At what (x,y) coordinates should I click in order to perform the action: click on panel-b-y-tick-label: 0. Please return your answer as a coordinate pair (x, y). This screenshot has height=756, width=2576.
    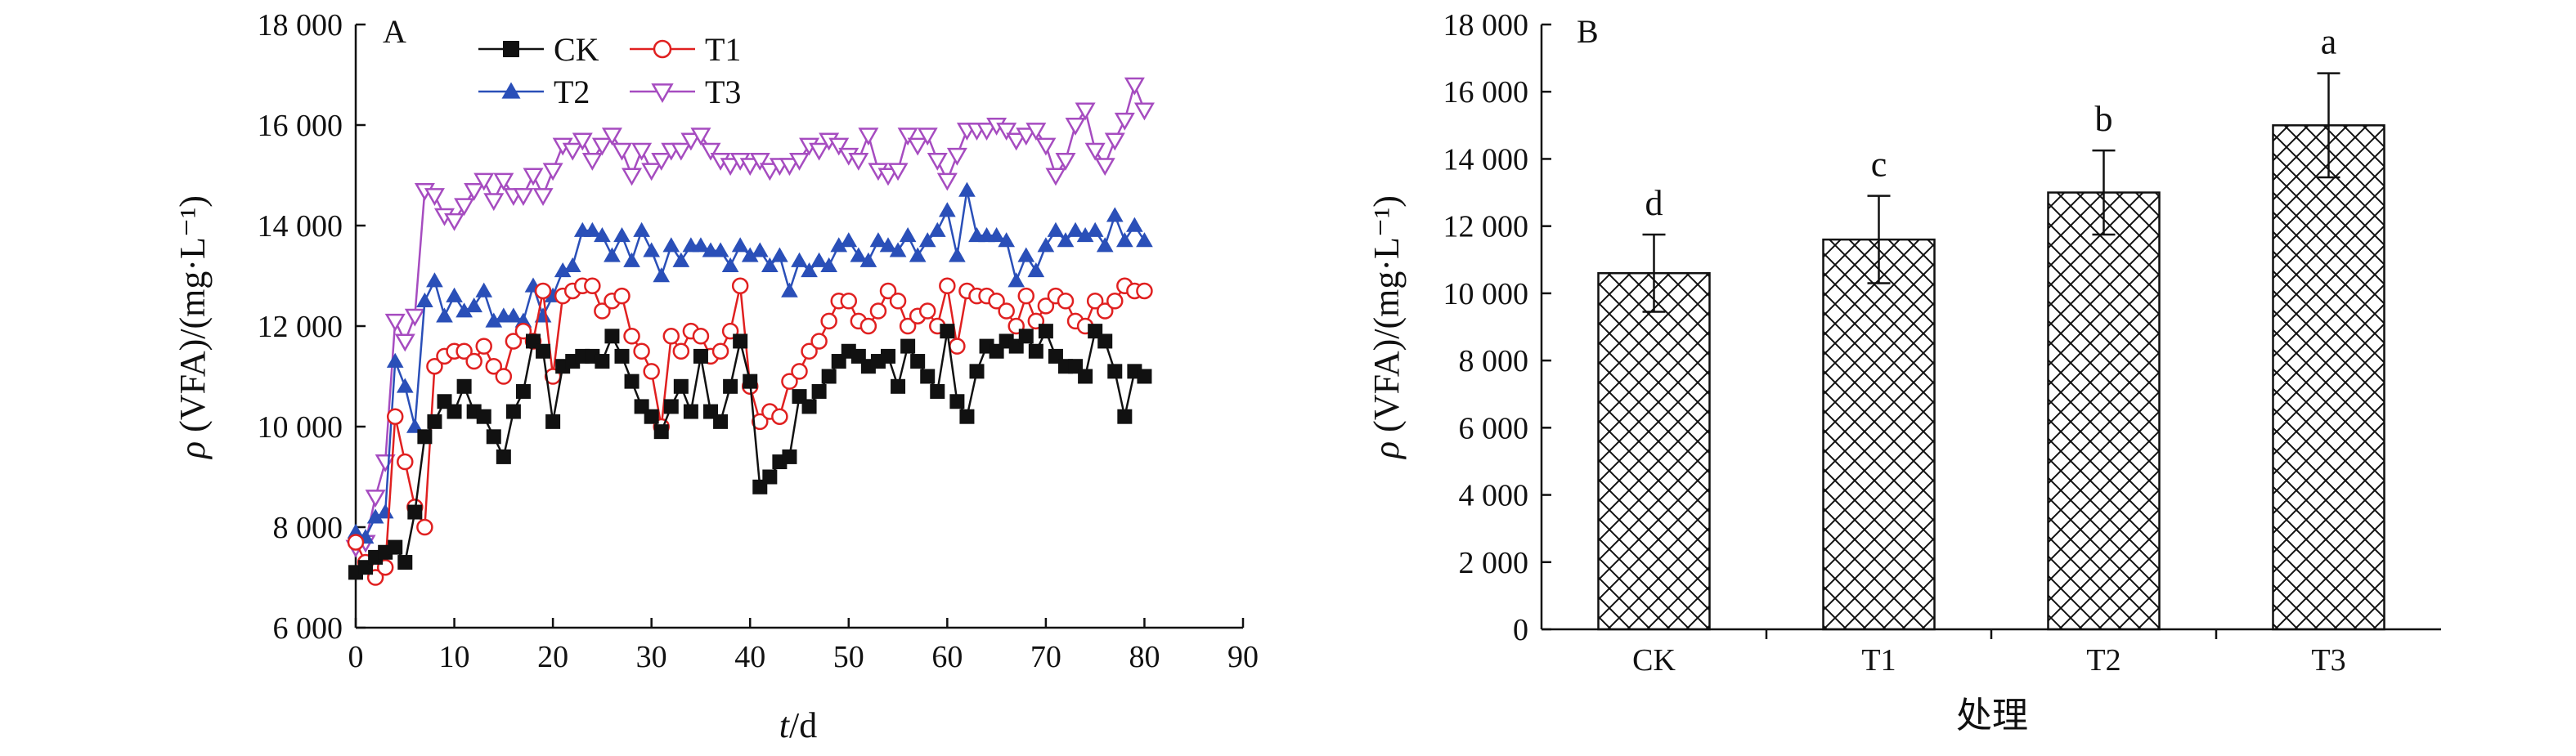
    Looking at the image, I should click on (1520, 630).